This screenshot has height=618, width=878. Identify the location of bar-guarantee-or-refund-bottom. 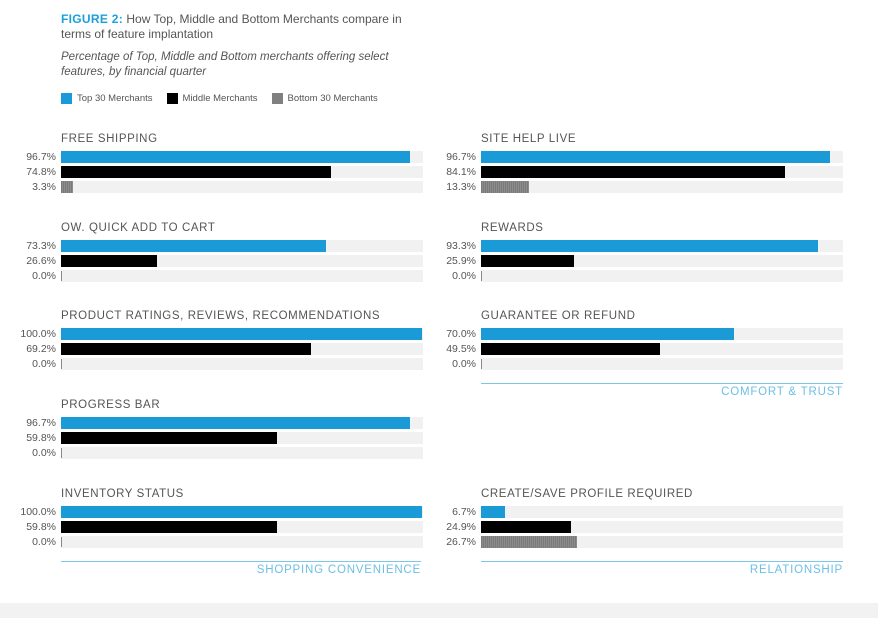
(481, 364).